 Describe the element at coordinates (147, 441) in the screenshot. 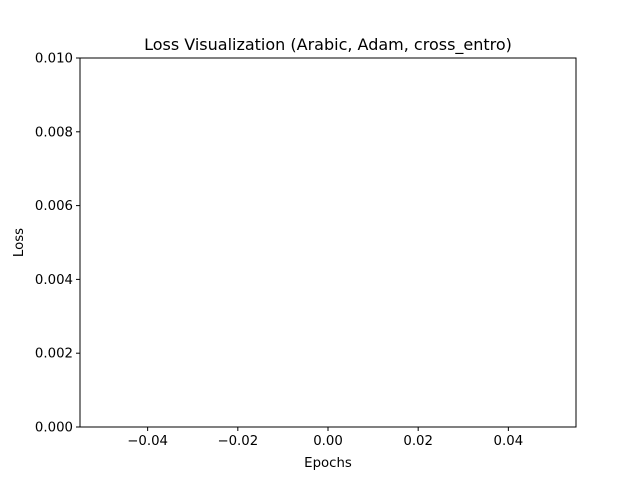

I see `x-tick-label: −0.04` at that location.